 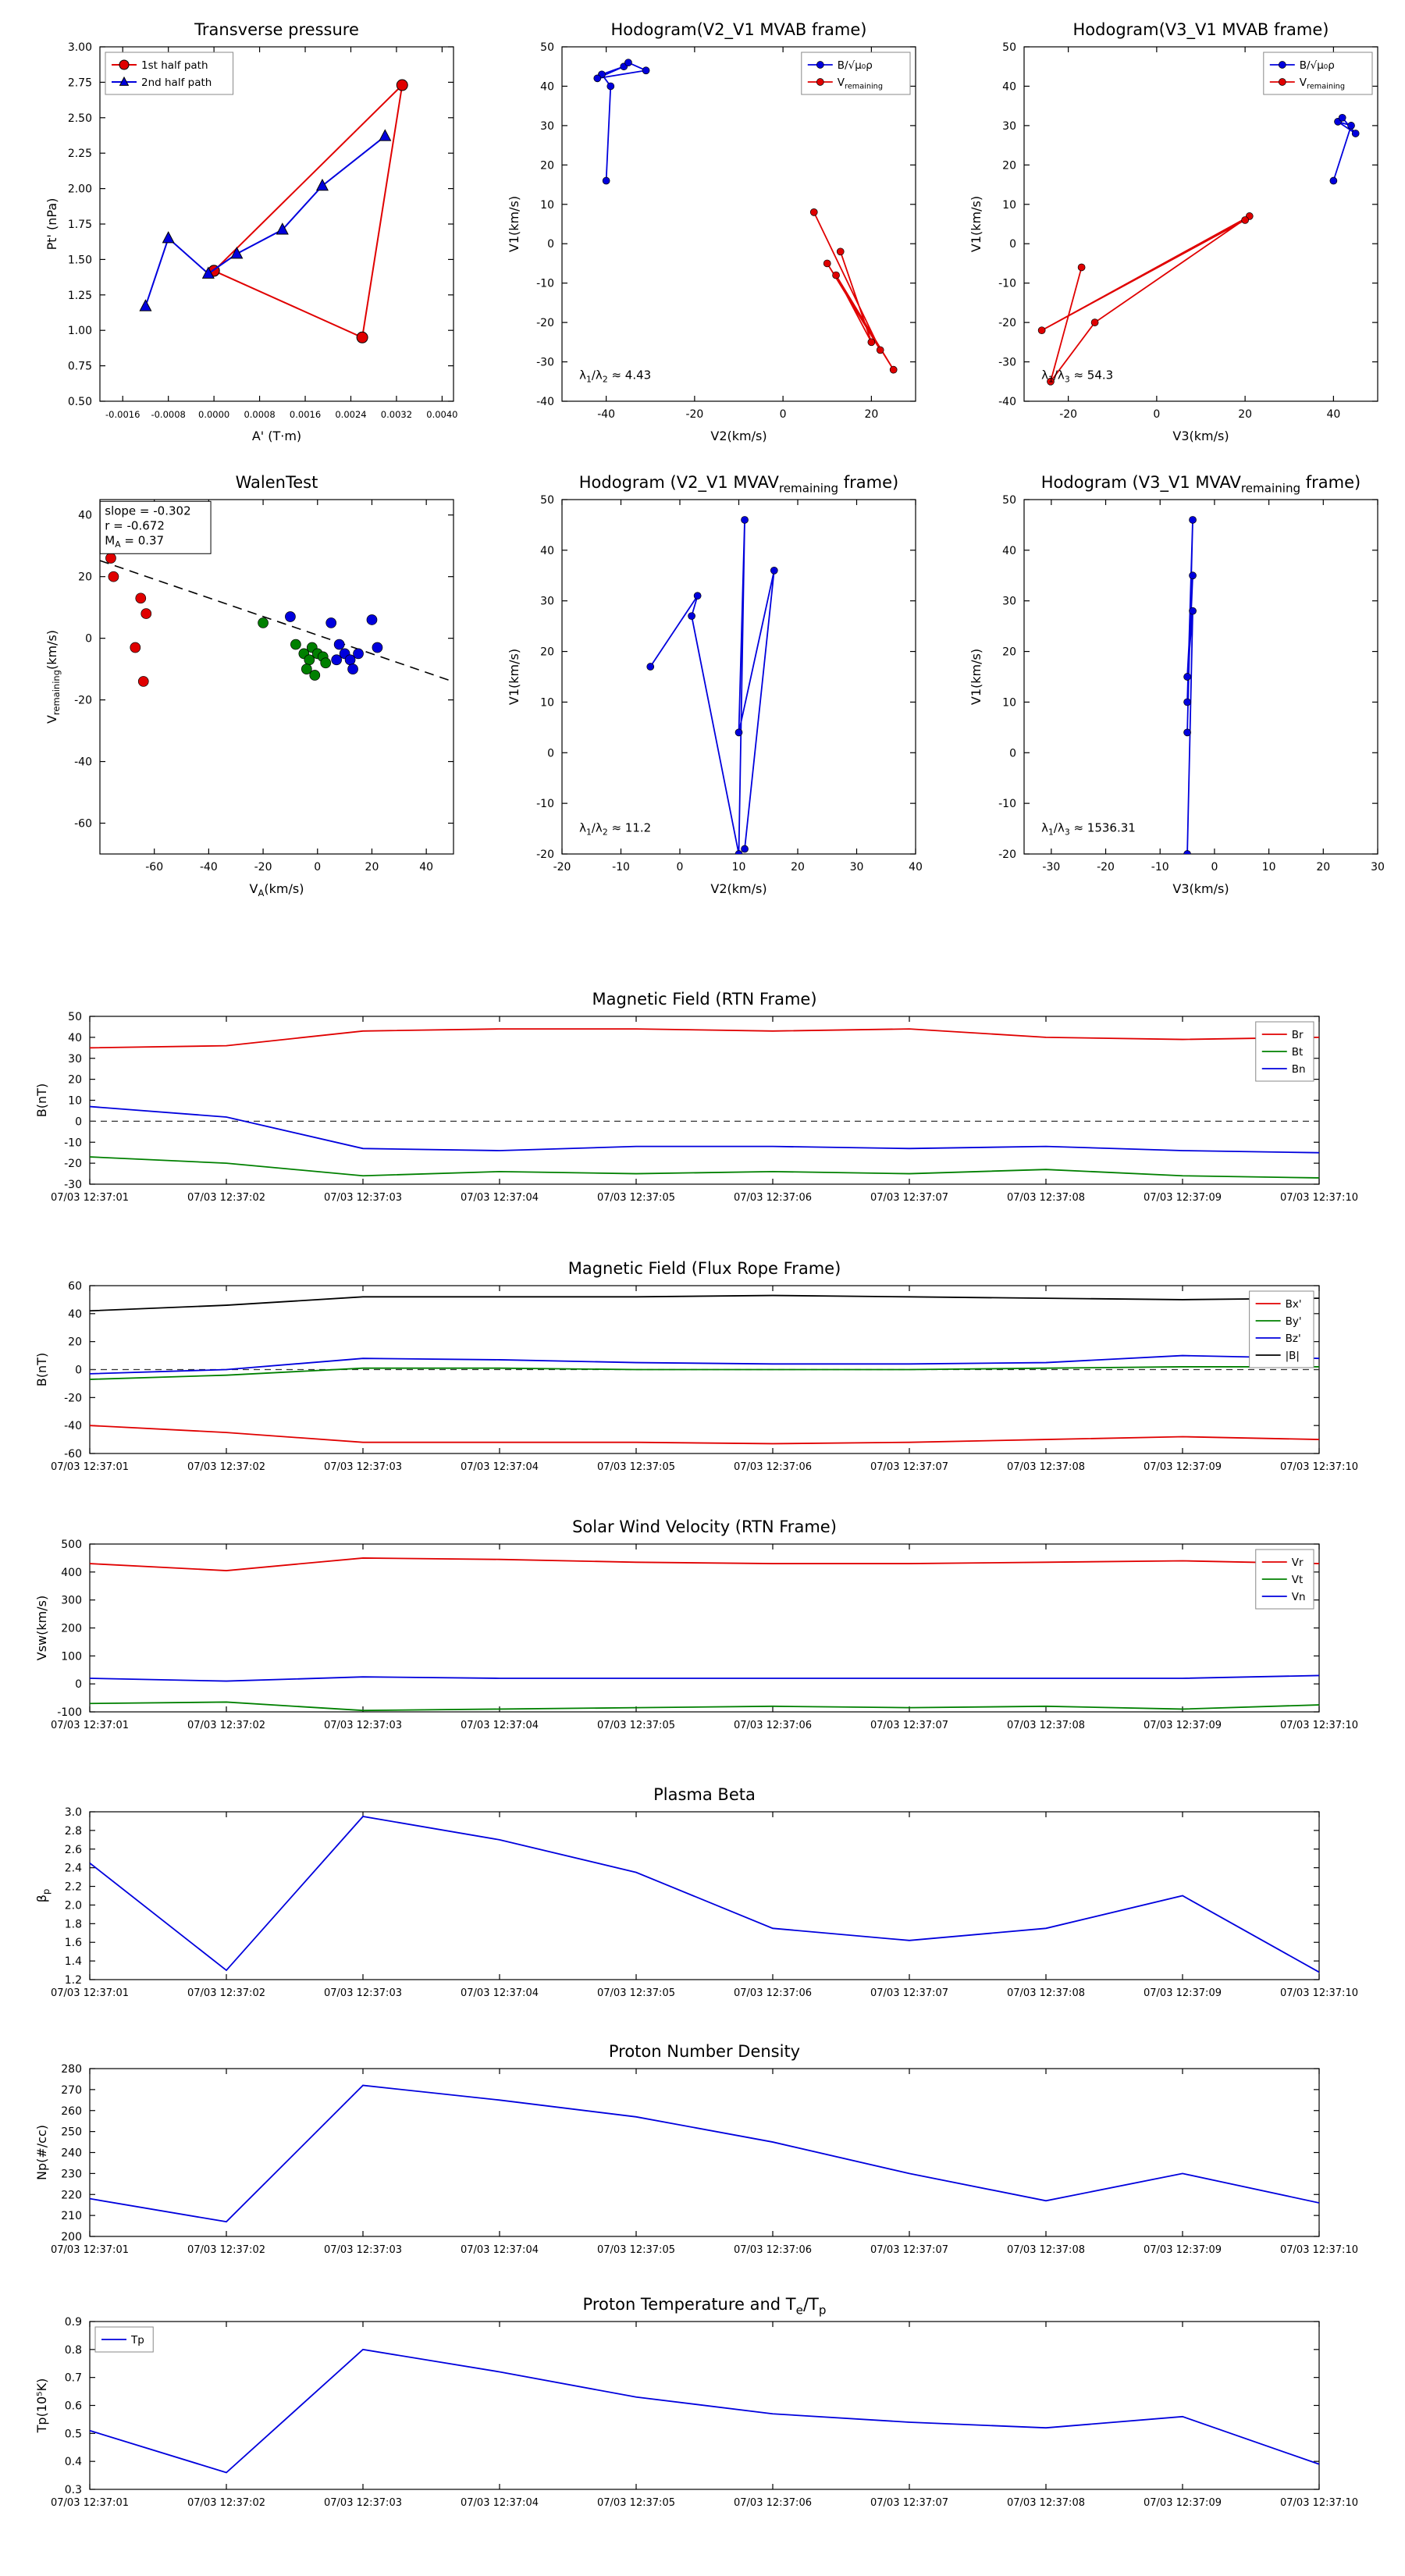 What do you see at coordinates (1298, 1580) in the screenshot?
I see `svg-text: Vt` at bounding box center [1298, 1580].